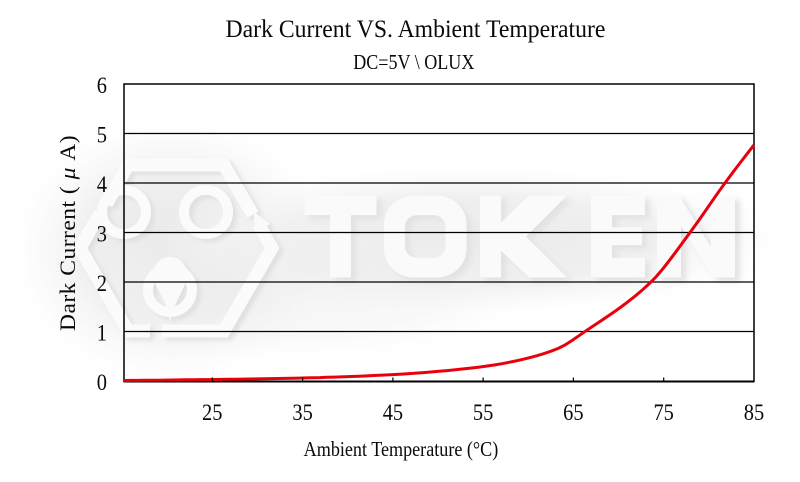 The height and width of the screenshot is (482, 800). Describe the element at coordinates (401, 450) in the screenshot. I see `svg-text: Ambient Temperature (°C)` at that location.